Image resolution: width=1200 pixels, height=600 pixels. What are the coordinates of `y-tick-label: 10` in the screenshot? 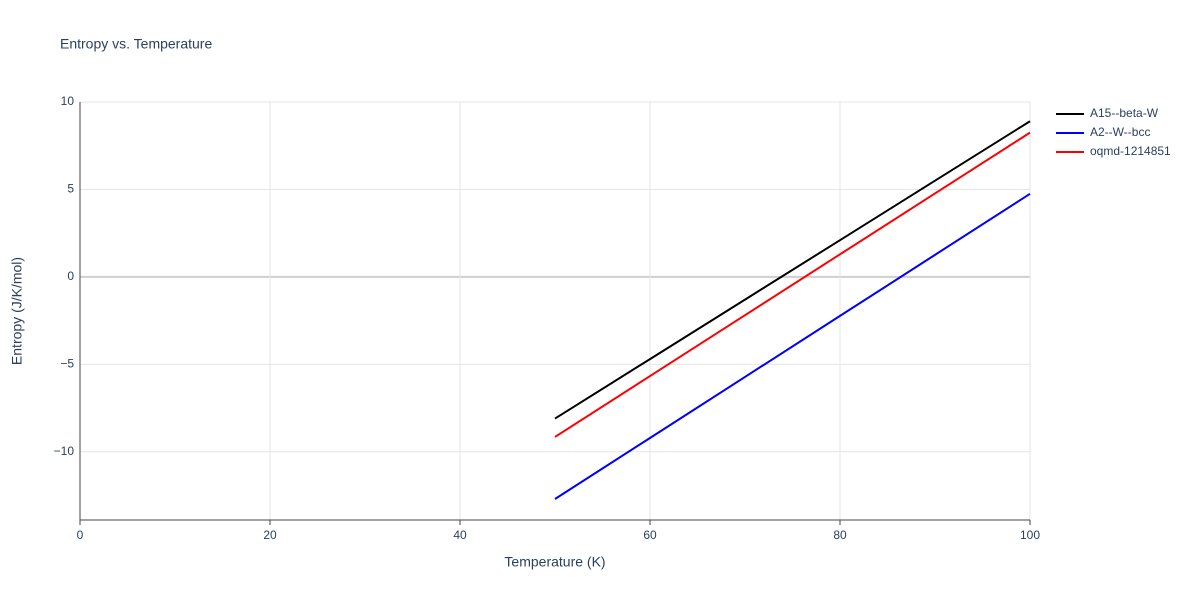 It's located at (68, 101).